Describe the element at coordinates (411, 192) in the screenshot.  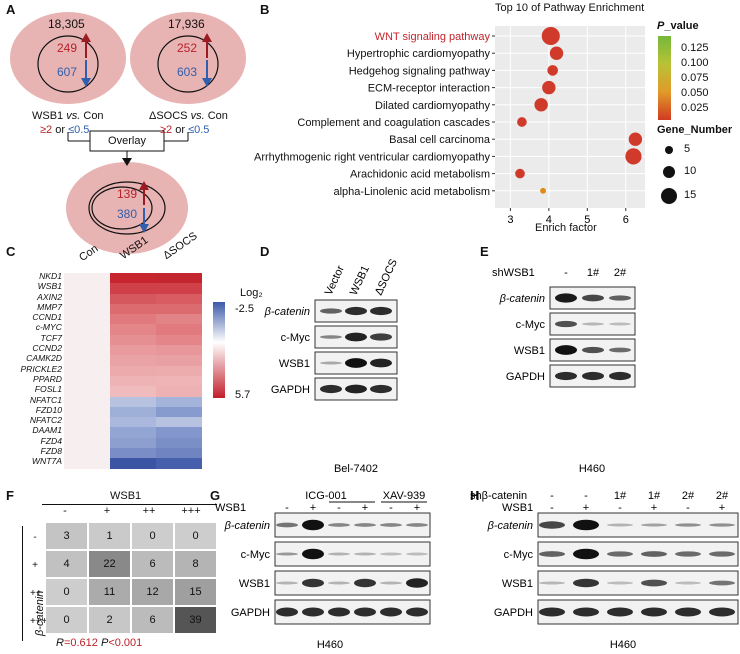
I see `pathway-label: alpha-Linolenic acid metabolism` at that location.